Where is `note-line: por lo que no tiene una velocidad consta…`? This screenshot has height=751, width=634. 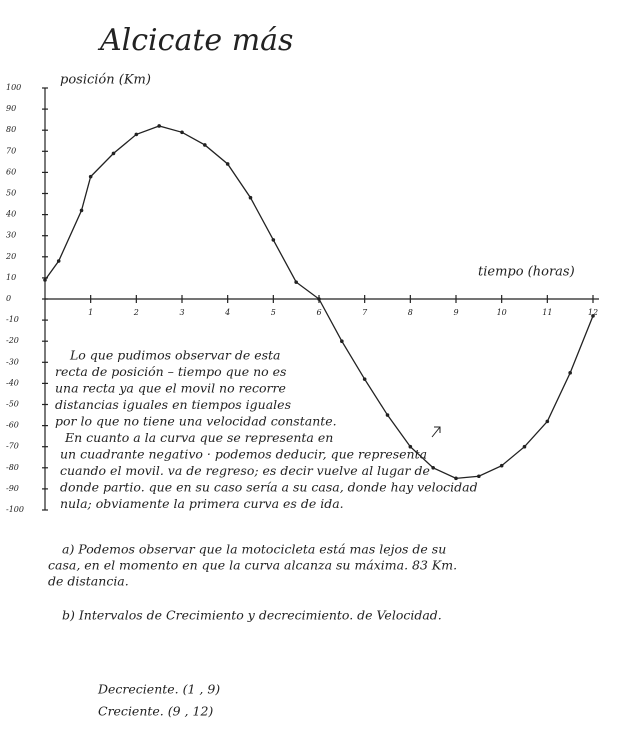
note-line: por lo que no tiene una velocidad consta… is located at coordinates (196, 421).